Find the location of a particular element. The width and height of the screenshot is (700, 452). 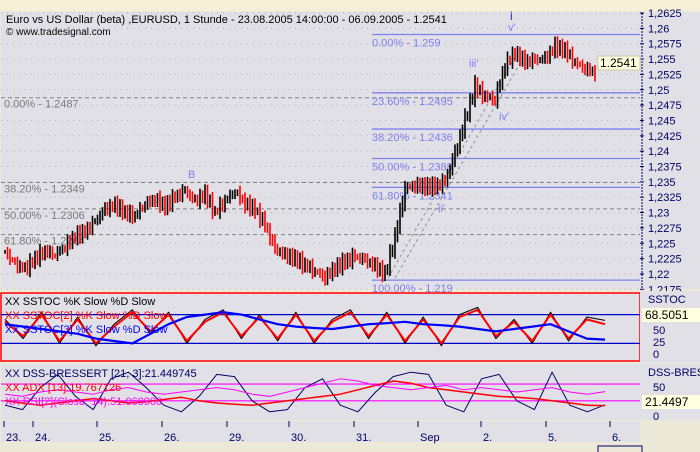

x-tick-label: 23. is located at coordinates (13, 438).